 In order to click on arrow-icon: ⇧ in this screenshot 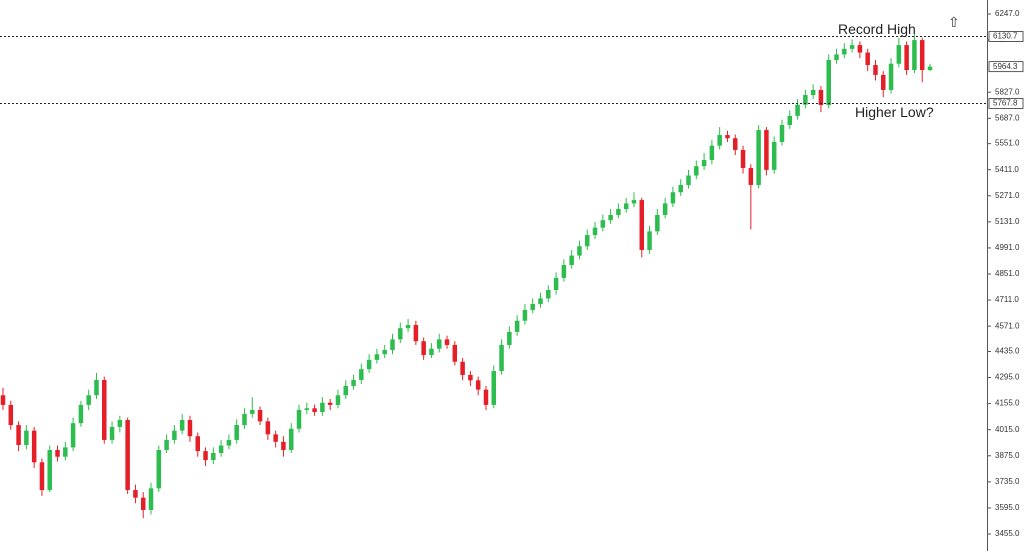, I will do `click(954, 22)`.